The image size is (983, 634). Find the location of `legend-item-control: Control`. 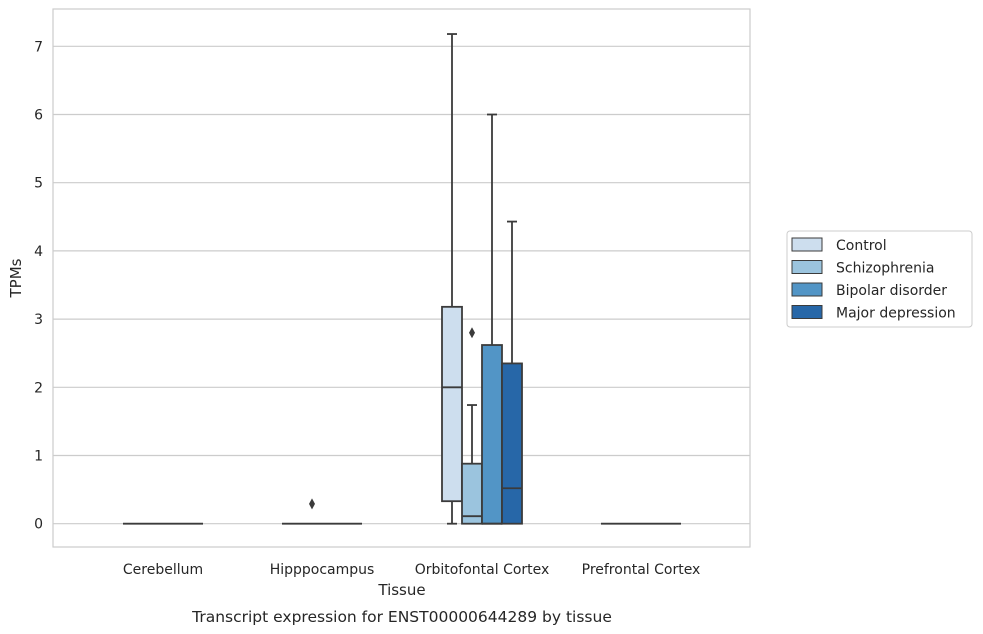

legend-item-control: Control is located at coordinates (839, 245).